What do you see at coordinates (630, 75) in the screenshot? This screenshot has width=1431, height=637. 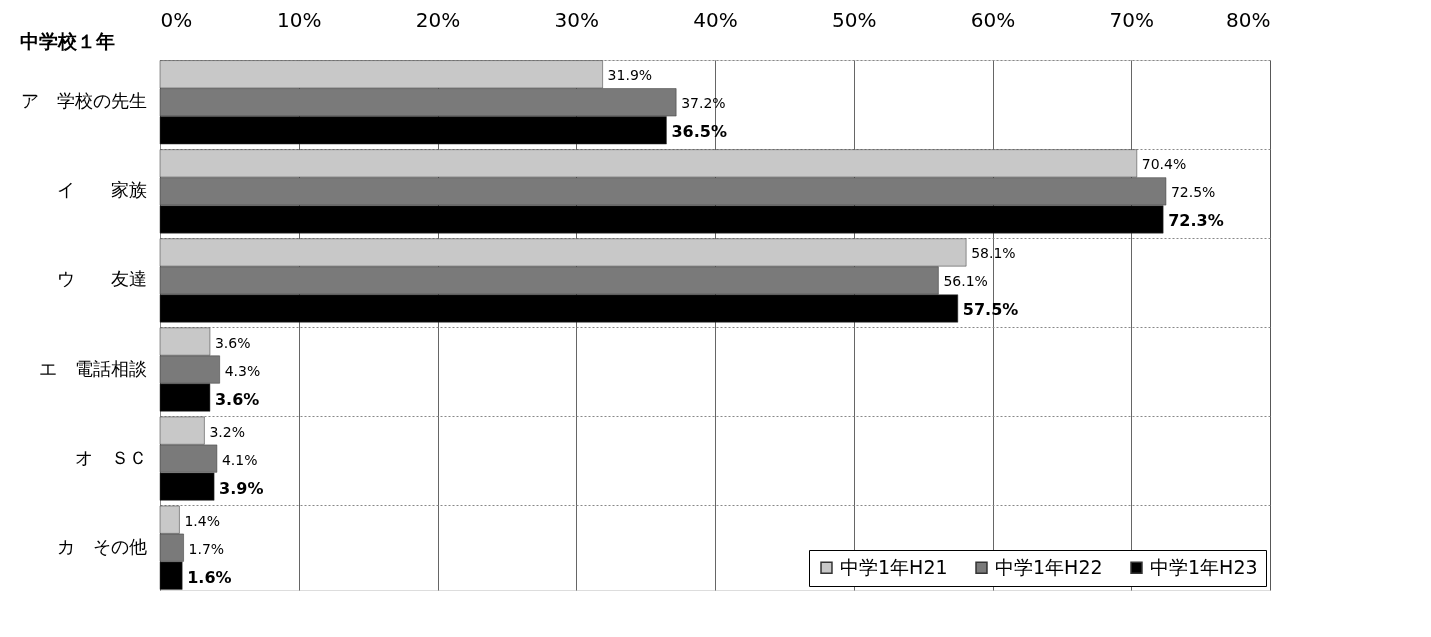 I see `data-label: 31.9%` at bounding box center [630, 75].